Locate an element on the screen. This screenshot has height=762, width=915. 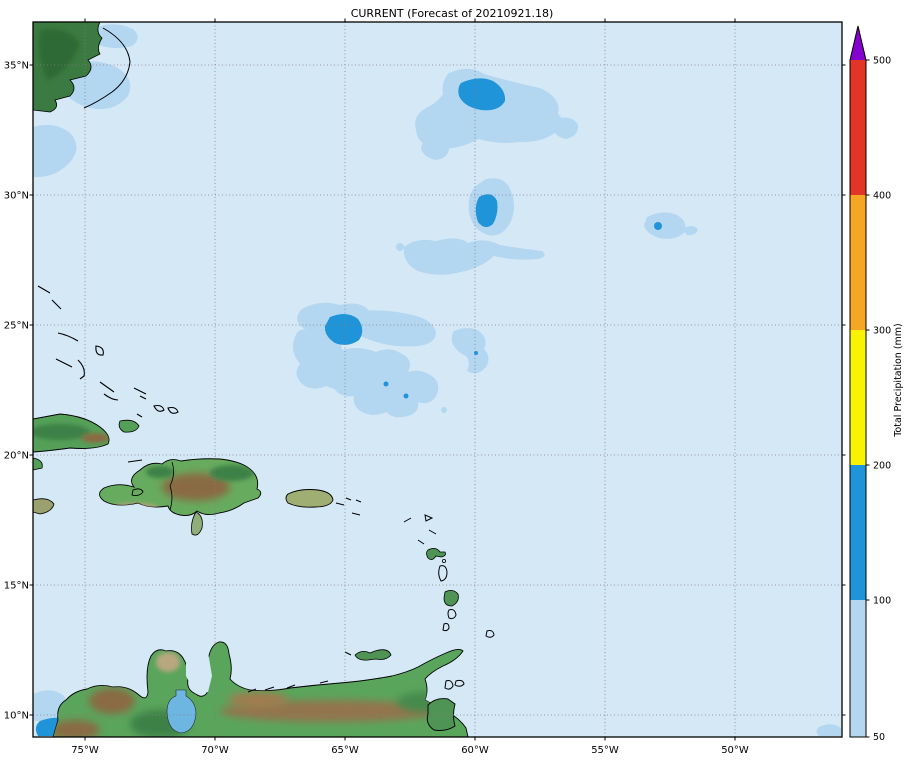
virgin-islands is located at coordinates (348, 506).